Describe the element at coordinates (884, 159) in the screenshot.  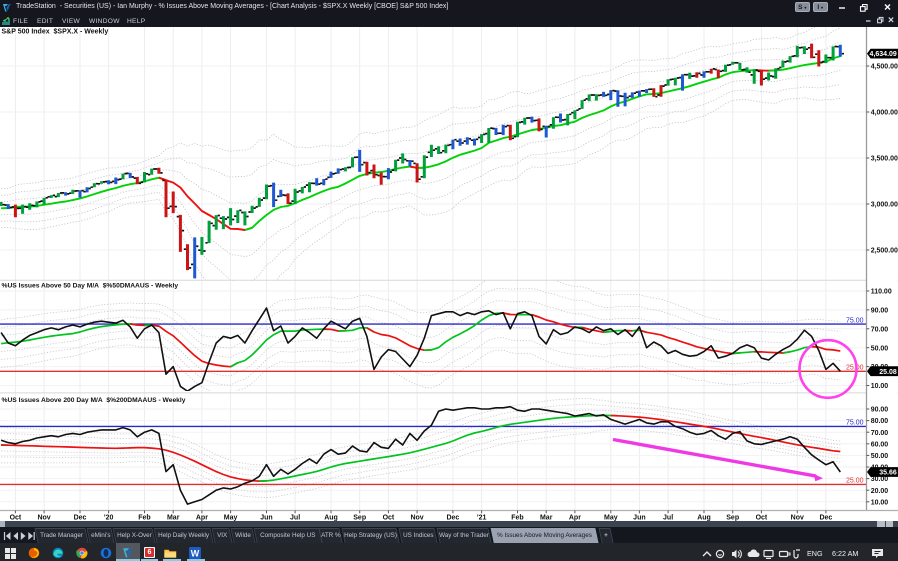
I see `svg-text: 3,500.00` at that location.